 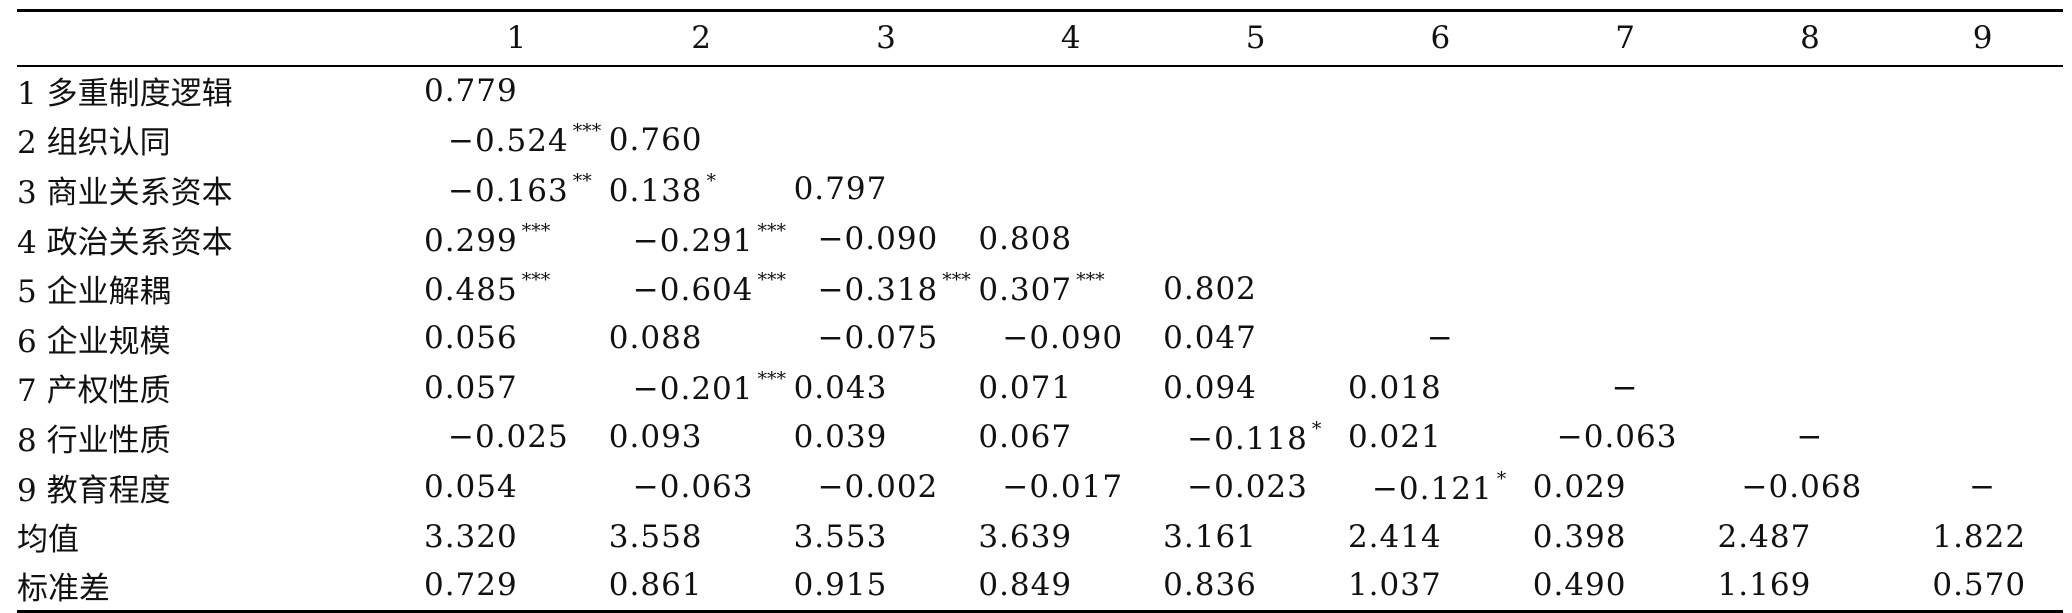 What do you see at coordinates (1063, 487) in the screenshot?
I see `cell-value: −0.017` at bounding box center [1063, 487].